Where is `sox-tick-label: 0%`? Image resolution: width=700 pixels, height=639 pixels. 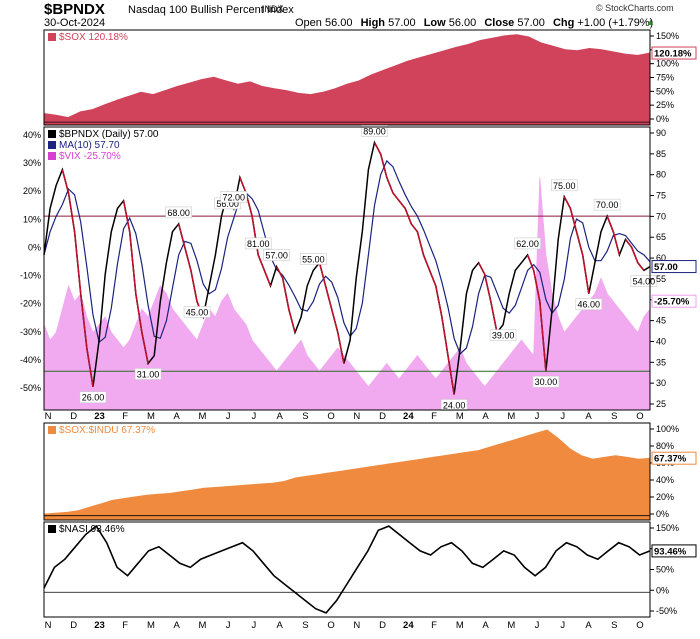
sox-tick-label: 0% is located at coordinates (662, 119).